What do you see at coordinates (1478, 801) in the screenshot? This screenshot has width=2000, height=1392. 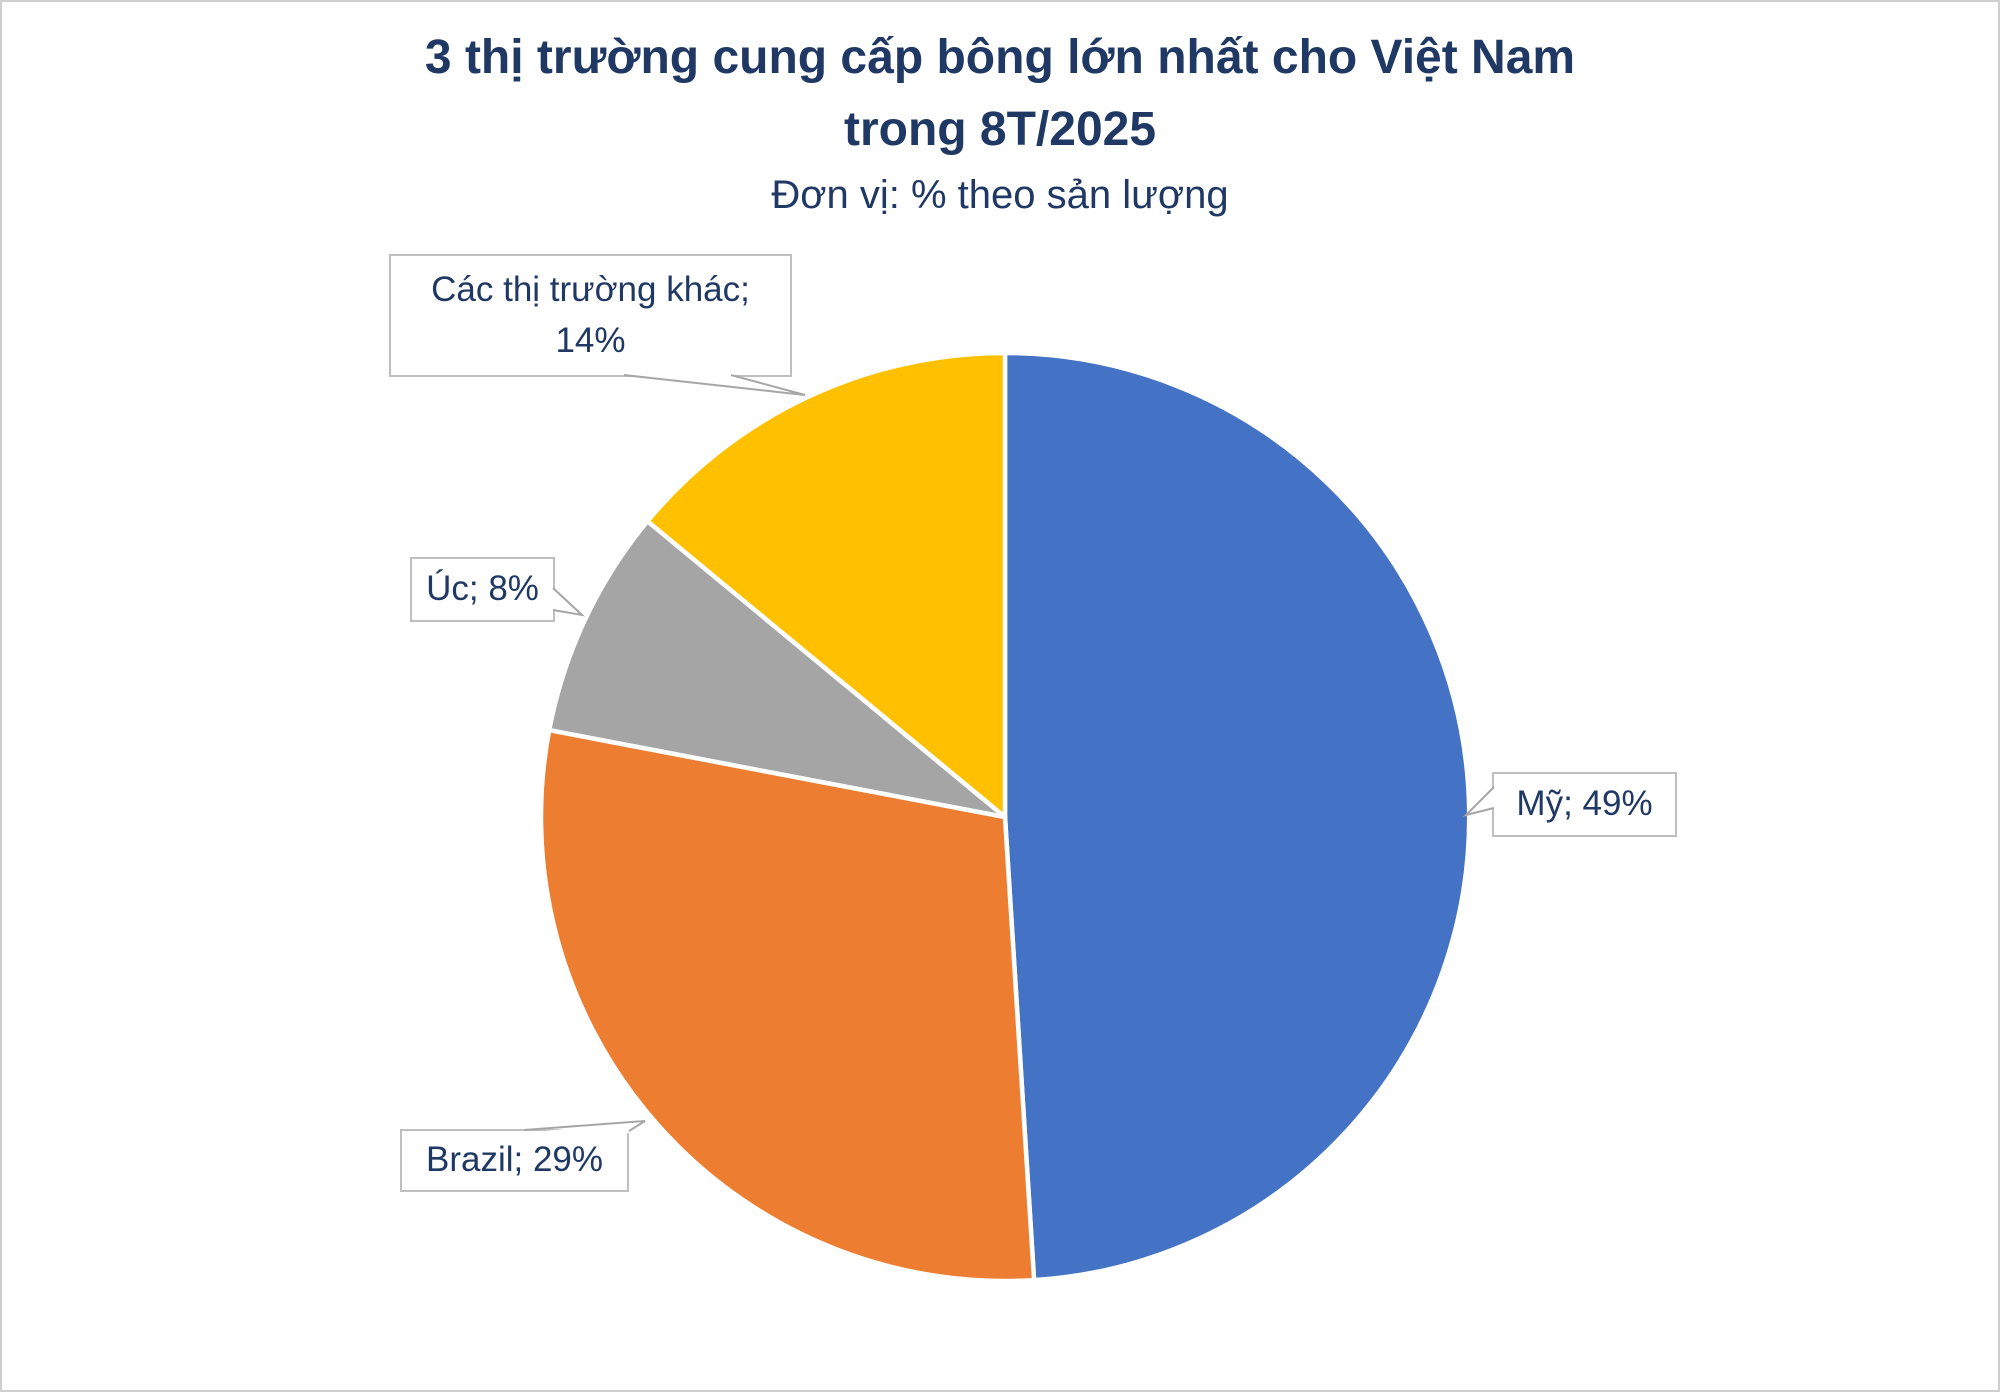 I see `callout-pointer-usa` at bounding box center [1478, 801].